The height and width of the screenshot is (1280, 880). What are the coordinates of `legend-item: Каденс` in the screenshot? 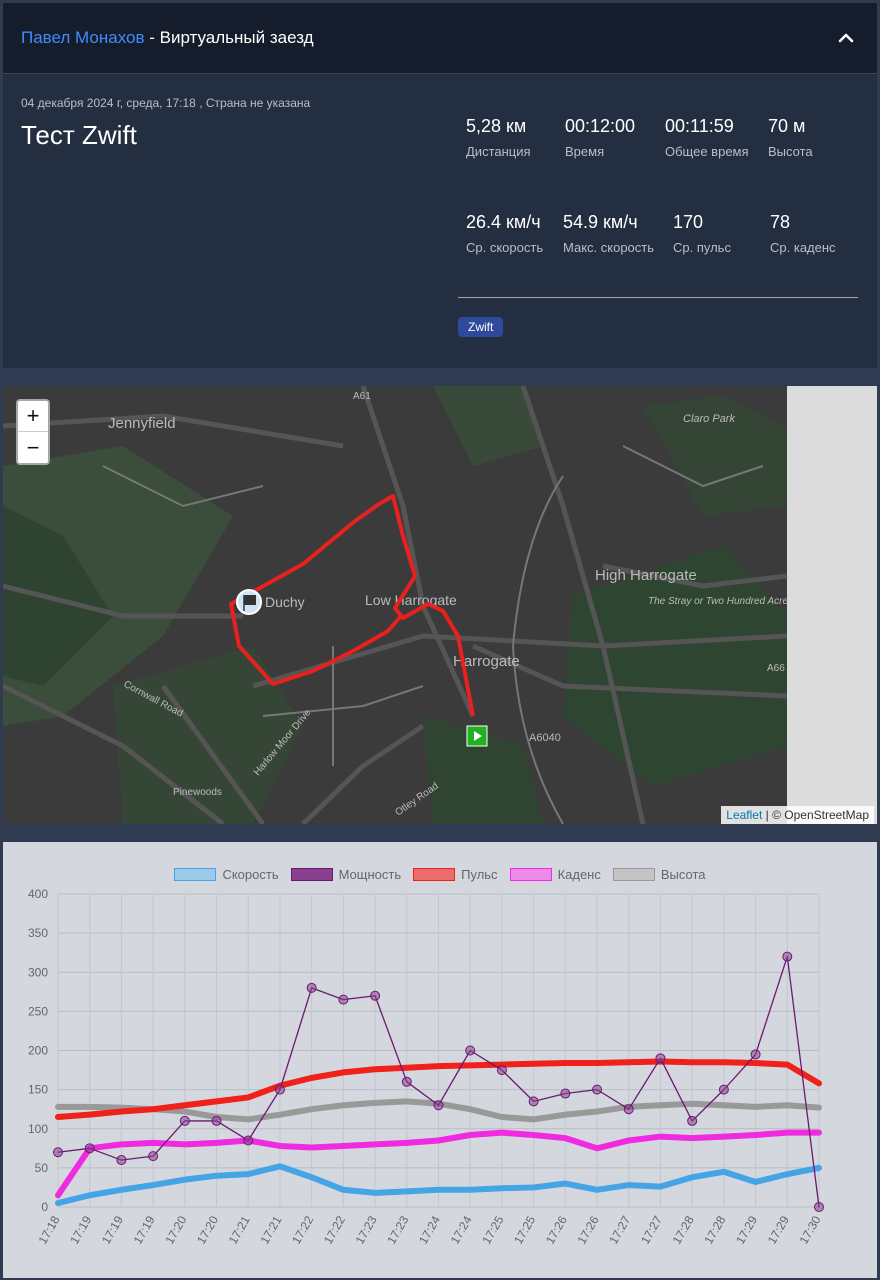 It's located at (555, 874).